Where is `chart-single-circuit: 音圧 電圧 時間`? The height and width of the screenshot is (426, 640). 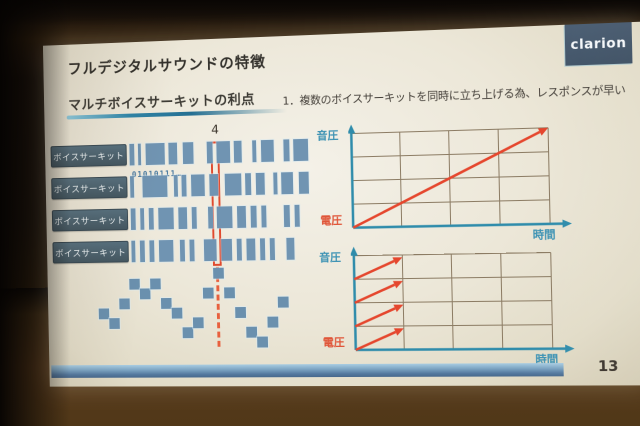
chart-single-circuit: 音圧 電圧 時間 is located at coordinates (465, 181).